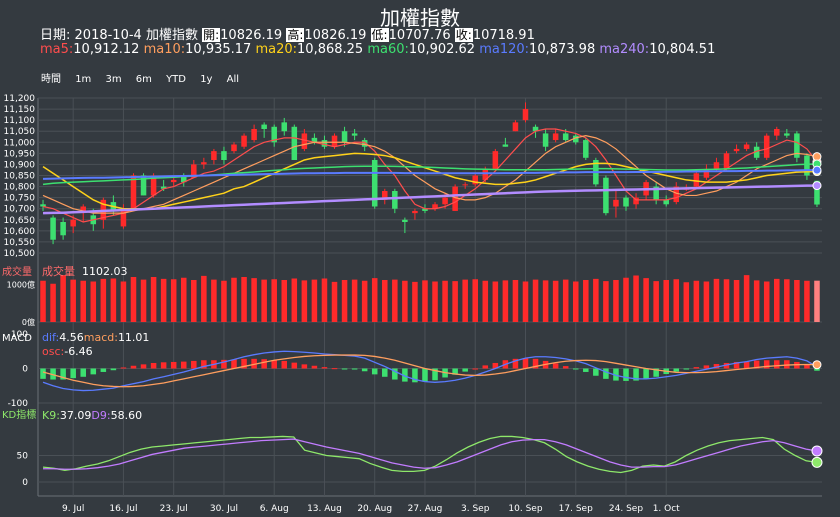 This screenshot has height=517, width=840. What do you see at coordinates (58, 271) in the screenshot?
I see `volume-title: 成交量` at bounding box center [58, 271].